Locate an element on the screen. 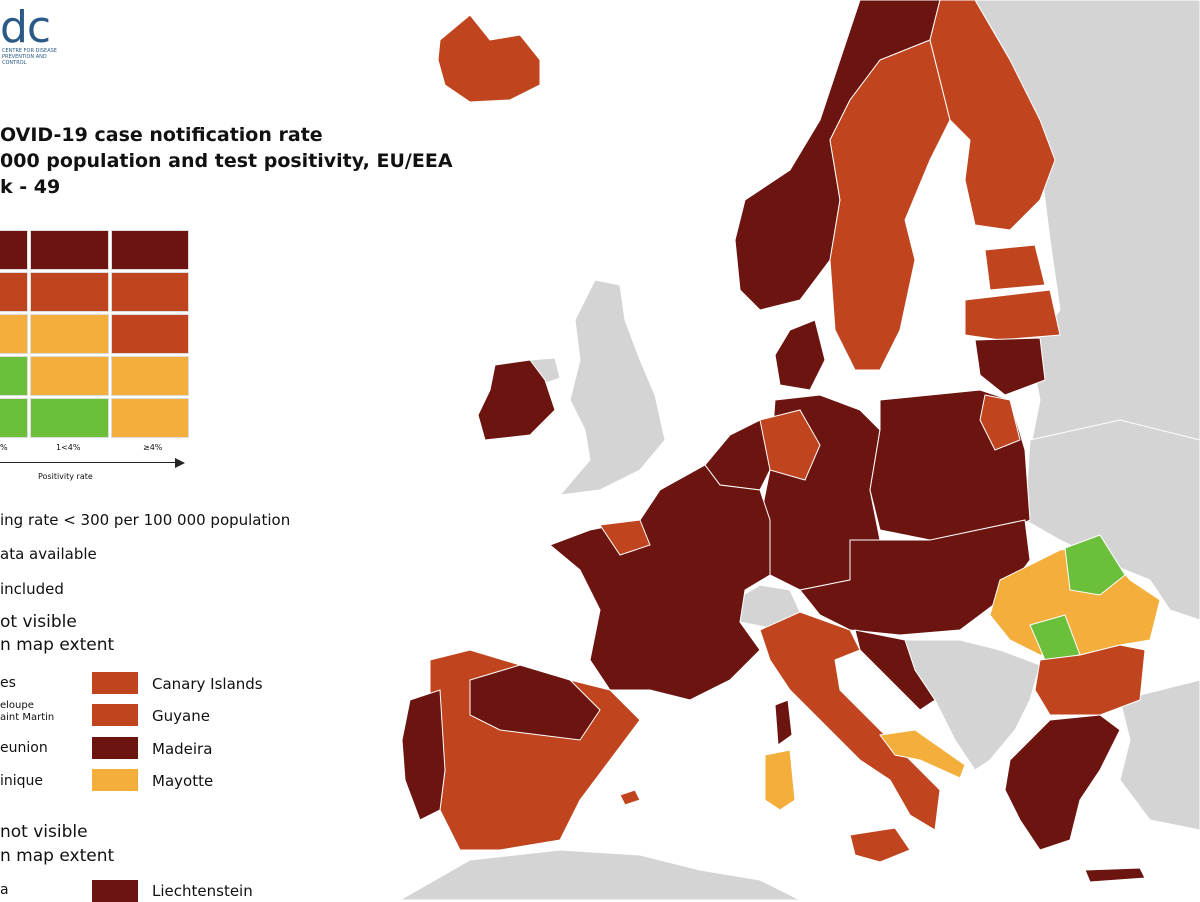  region-left-item: eloupe is located at coordinates (17, 705).